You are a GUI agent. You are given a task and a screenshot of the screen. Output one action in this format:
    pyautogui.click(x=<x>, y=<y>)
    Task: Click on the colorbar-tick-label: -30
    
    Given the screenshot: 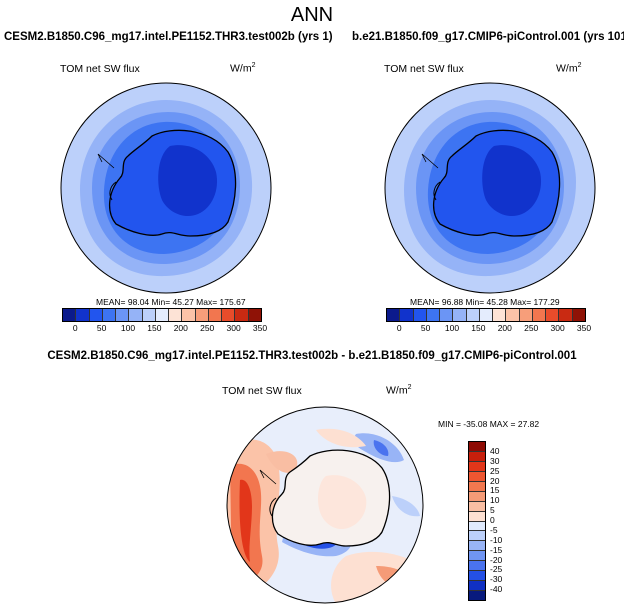 What is the action you would take?
    pyautogui.click(x=496, y=579)
    